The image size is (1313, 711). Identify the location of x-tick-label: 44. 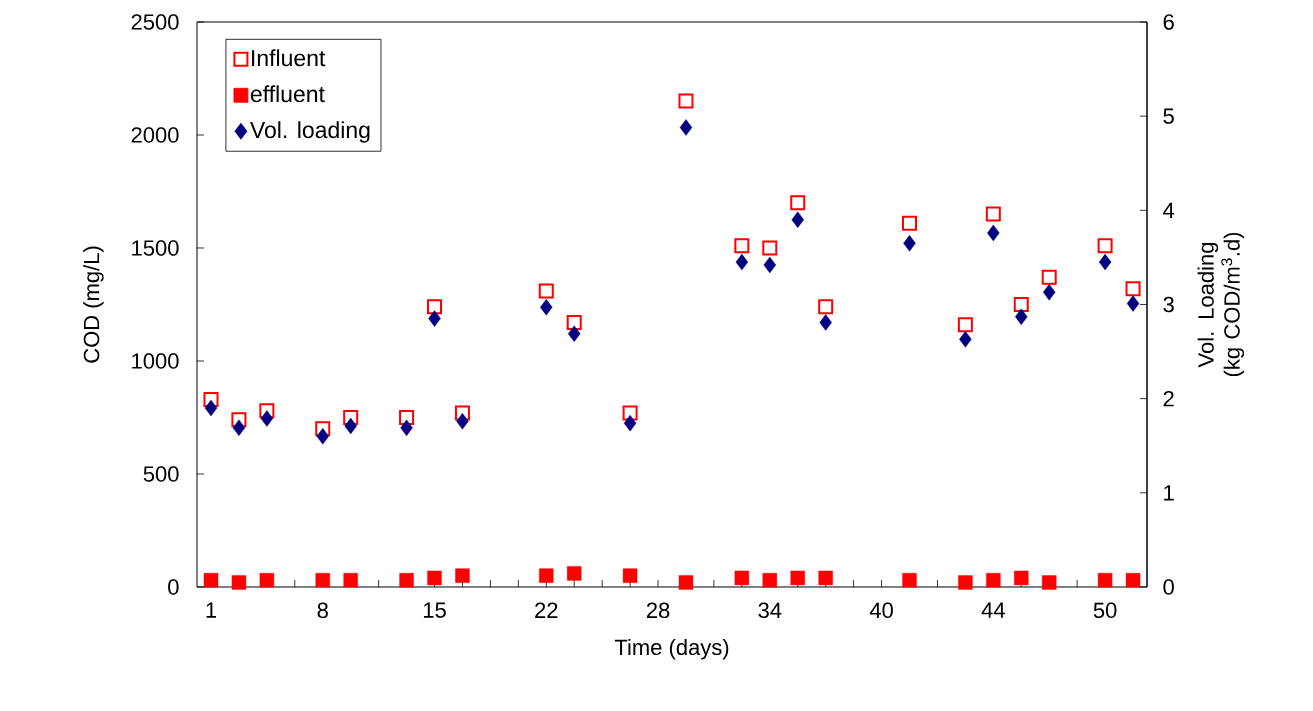
(993, 610).